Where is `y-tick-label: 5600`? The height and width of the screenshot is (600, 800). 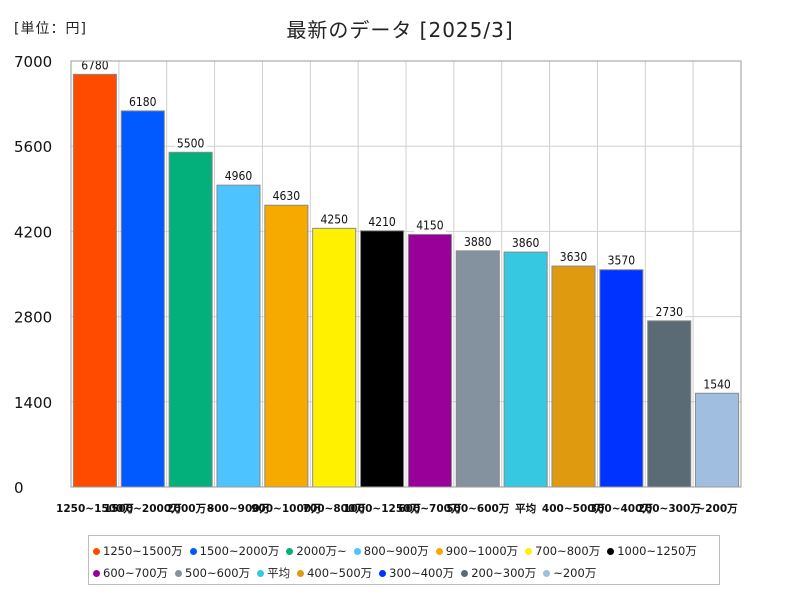 y-tick-label: 5600 is located at coordinates (33, 147).